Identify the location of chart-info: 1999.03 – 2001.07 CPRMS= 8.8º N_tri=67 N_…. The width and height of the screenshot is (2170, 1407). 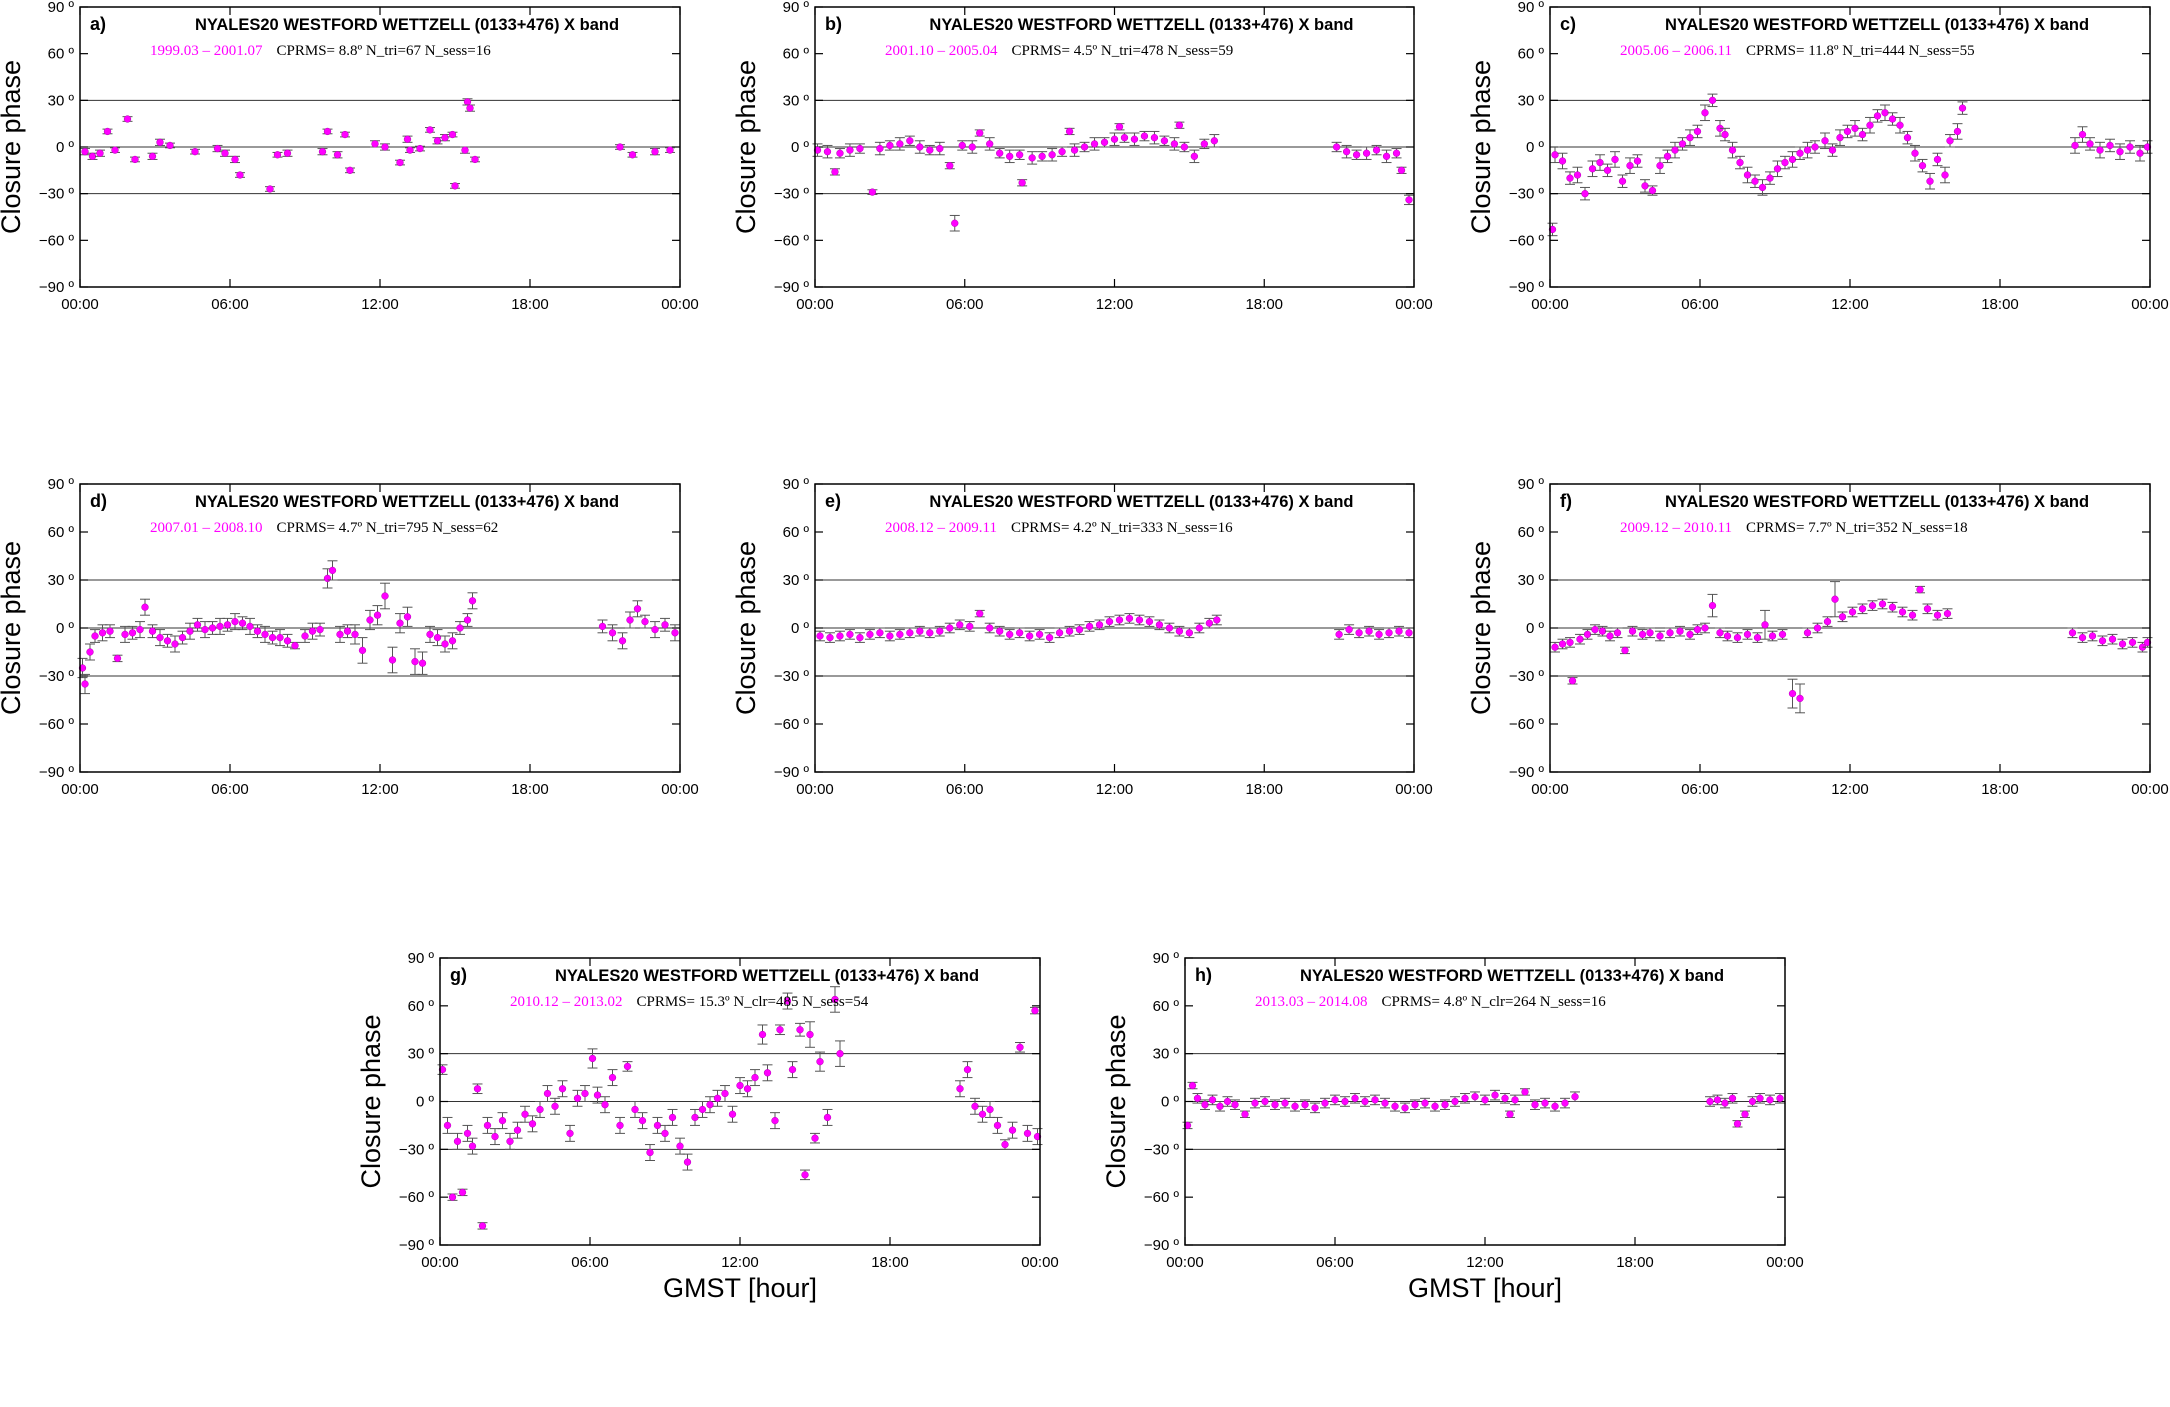
(320, 51).